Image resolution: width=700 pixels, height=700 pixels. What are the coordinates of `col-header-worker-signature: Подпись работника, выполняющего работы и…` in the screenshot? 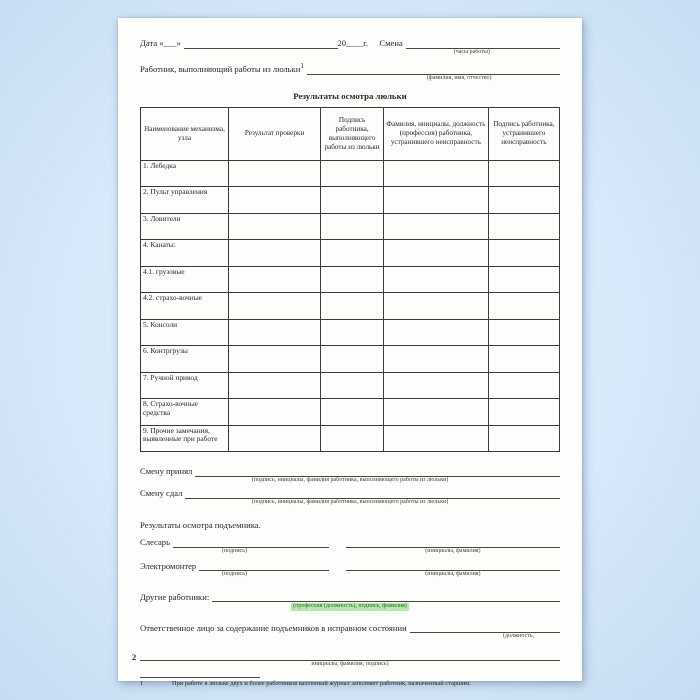 It's located at (352, 133).